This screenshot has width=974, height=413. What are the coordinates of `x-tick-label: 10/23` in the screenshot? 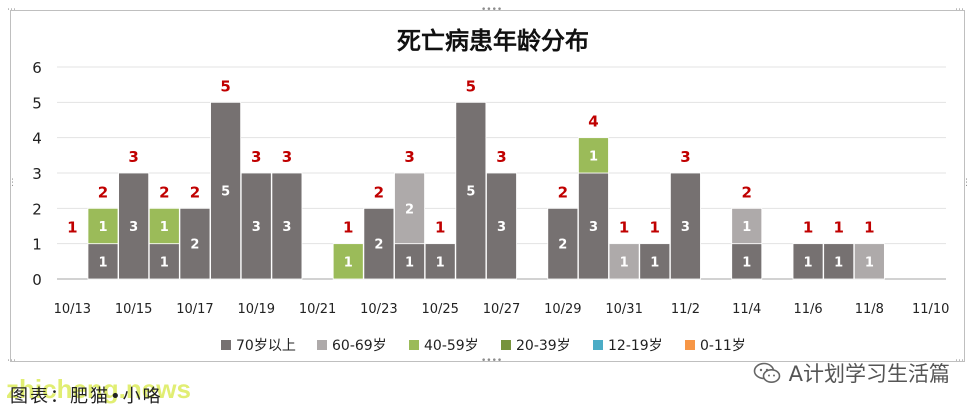 It's located at (378, 309).